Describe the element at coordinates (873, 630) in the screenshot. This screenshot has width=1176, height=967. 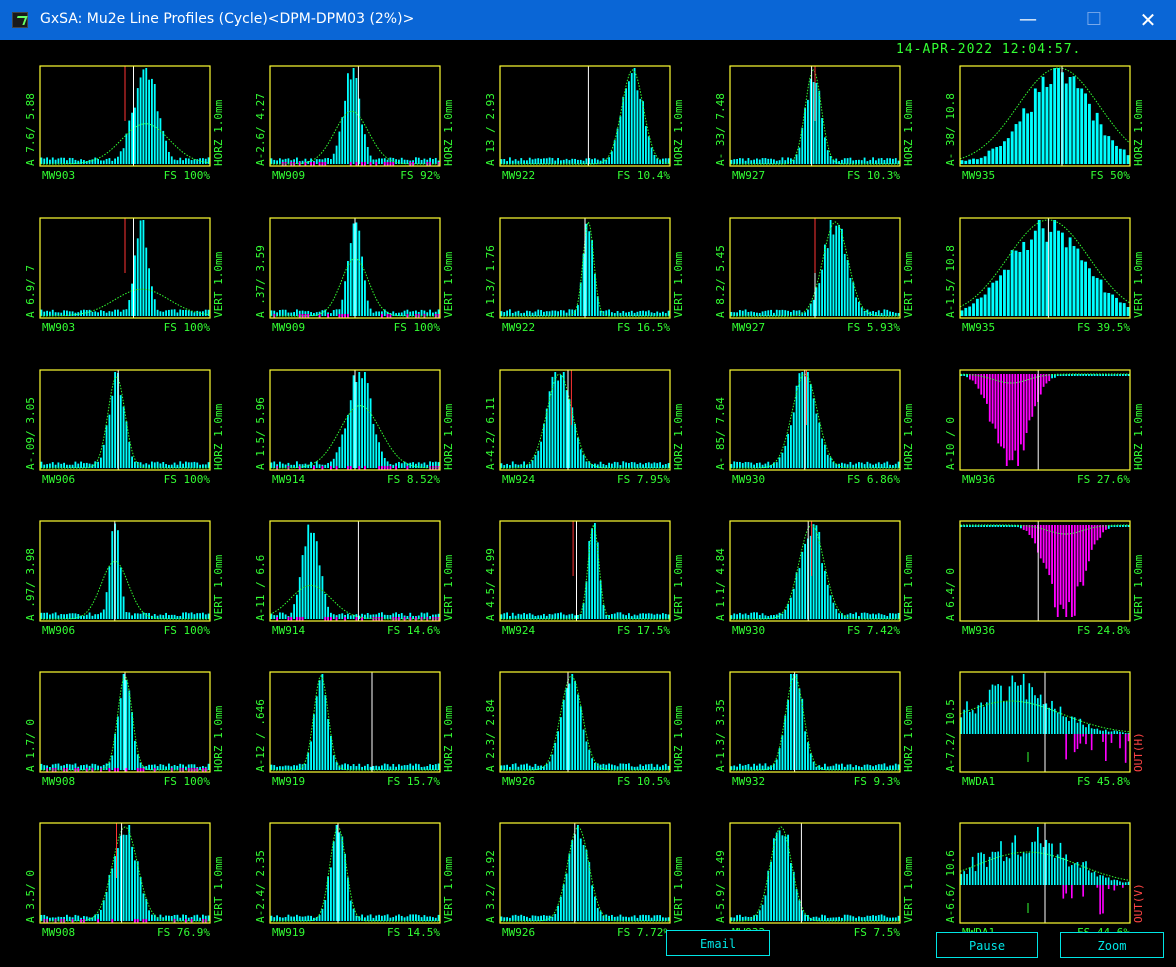
I see `full-scale-label: FS 7.42%` at that location.